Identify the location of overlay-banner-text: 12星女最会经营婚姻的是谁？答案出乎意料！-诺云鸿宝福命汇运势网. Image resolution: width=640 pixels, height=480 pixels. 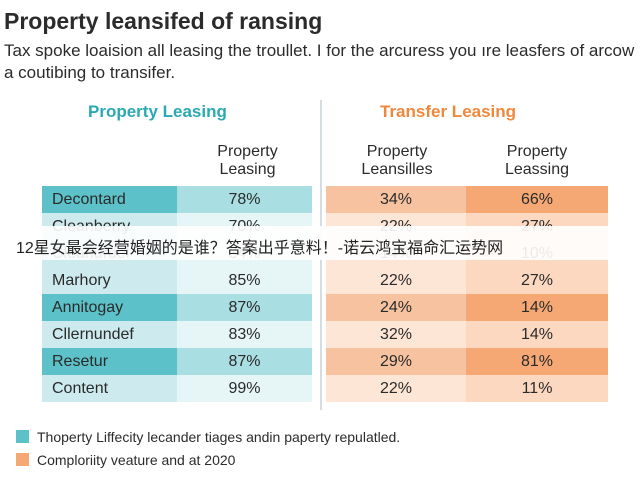
(260, 248).